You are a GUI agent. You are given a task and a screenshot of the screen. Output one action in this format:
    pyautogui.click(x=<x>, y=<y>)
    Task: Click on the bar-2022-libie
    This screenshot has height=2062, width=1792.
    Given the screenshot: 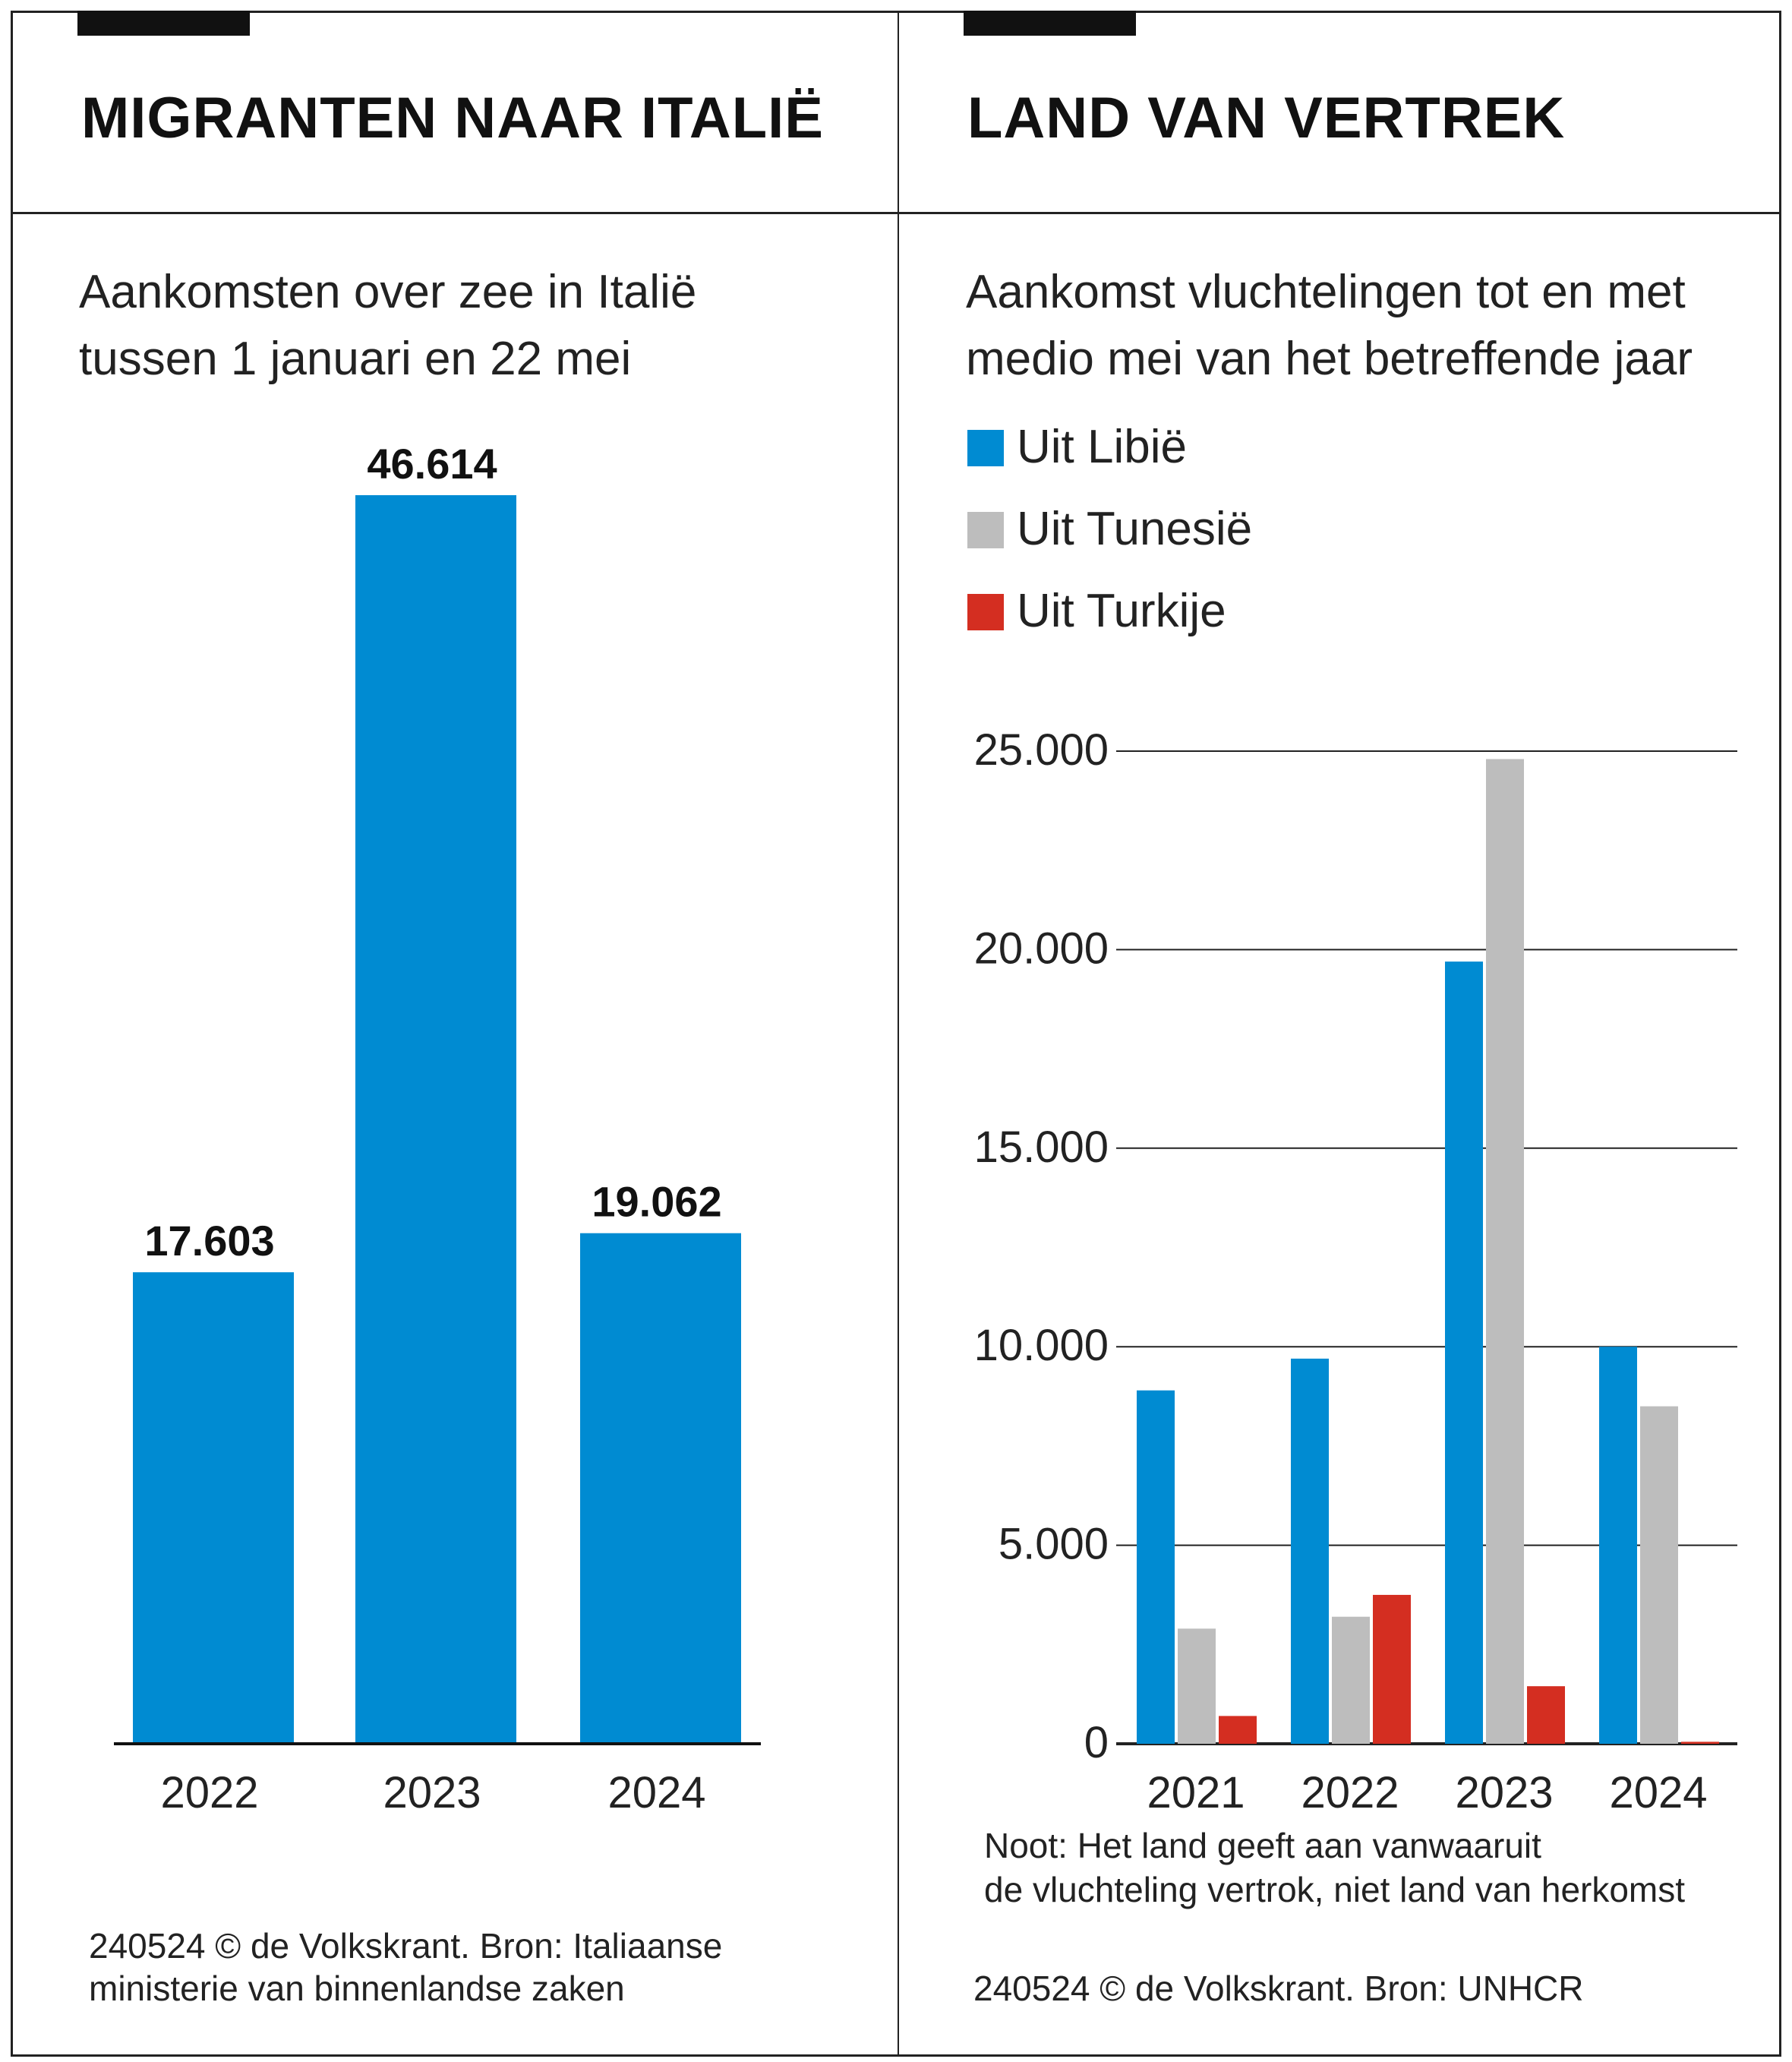 What is the action you would take?
    pyautogui.click(x=1310, y=1551)
    